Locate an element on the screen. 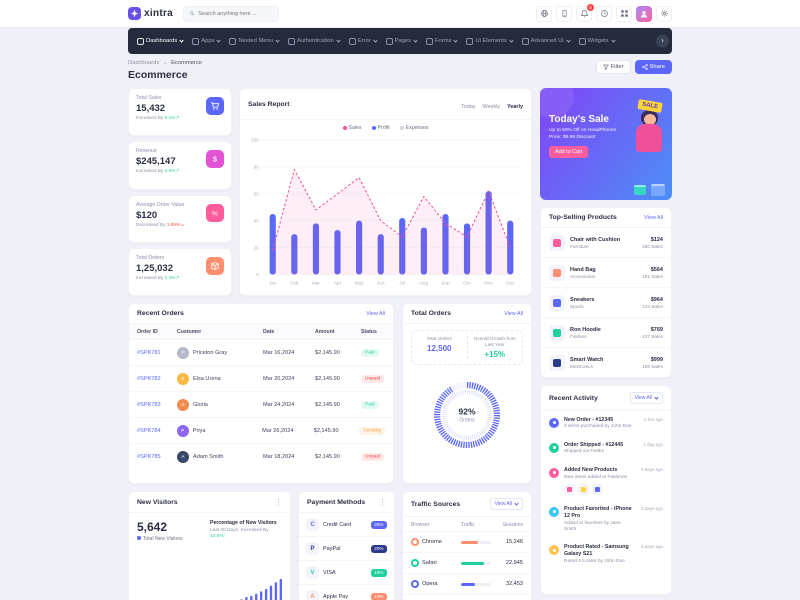  product-hand-bag: Hand Bag Accessories $564 181 Sales is located at coordinates (606, 273).